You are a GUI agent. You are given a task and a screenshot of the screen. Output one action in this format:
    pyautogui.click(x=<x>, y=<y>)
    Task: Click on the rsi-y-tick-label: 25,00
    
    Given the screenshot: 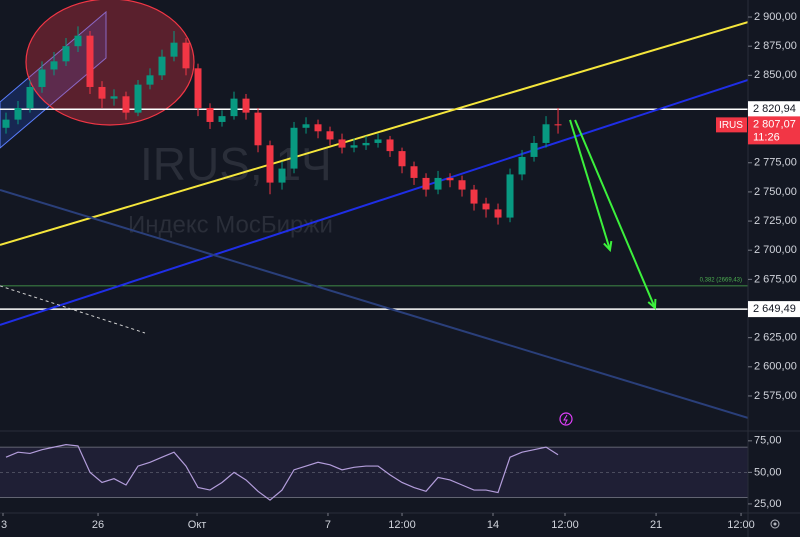 What is the action you would take?
    pyautogui.click(x=768, y=504)
    